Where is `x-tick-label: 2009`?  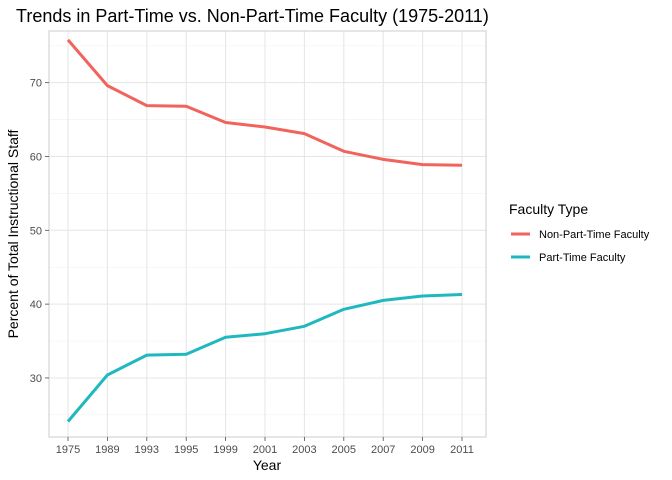
x-tick-label: 2009 is located at coordinates (422, 450).